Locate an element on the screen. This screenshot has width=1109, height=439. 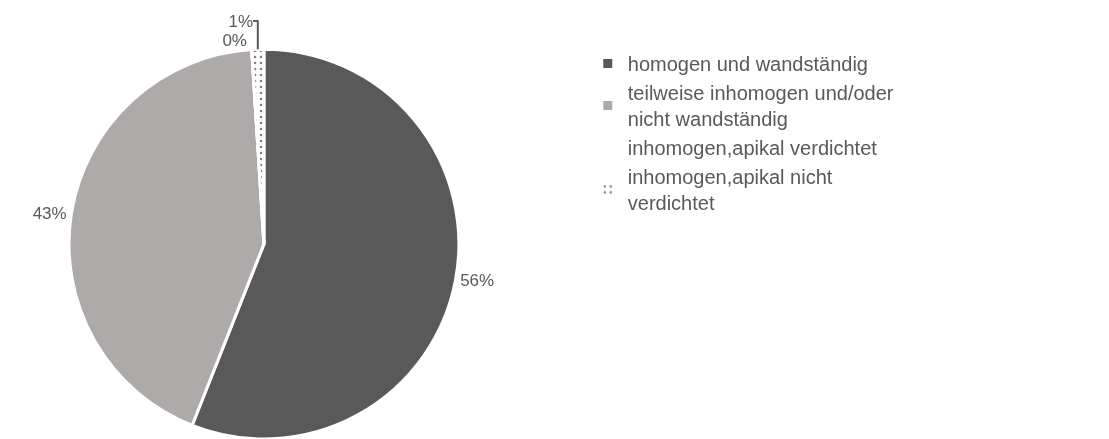
data-label: 1% is located at coordinates (241, 21).